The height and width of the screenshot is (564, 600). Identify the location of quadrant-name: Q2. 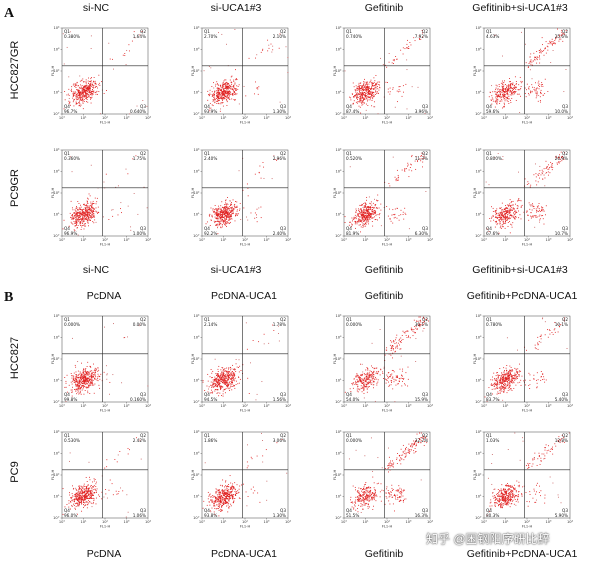
(283, 319).